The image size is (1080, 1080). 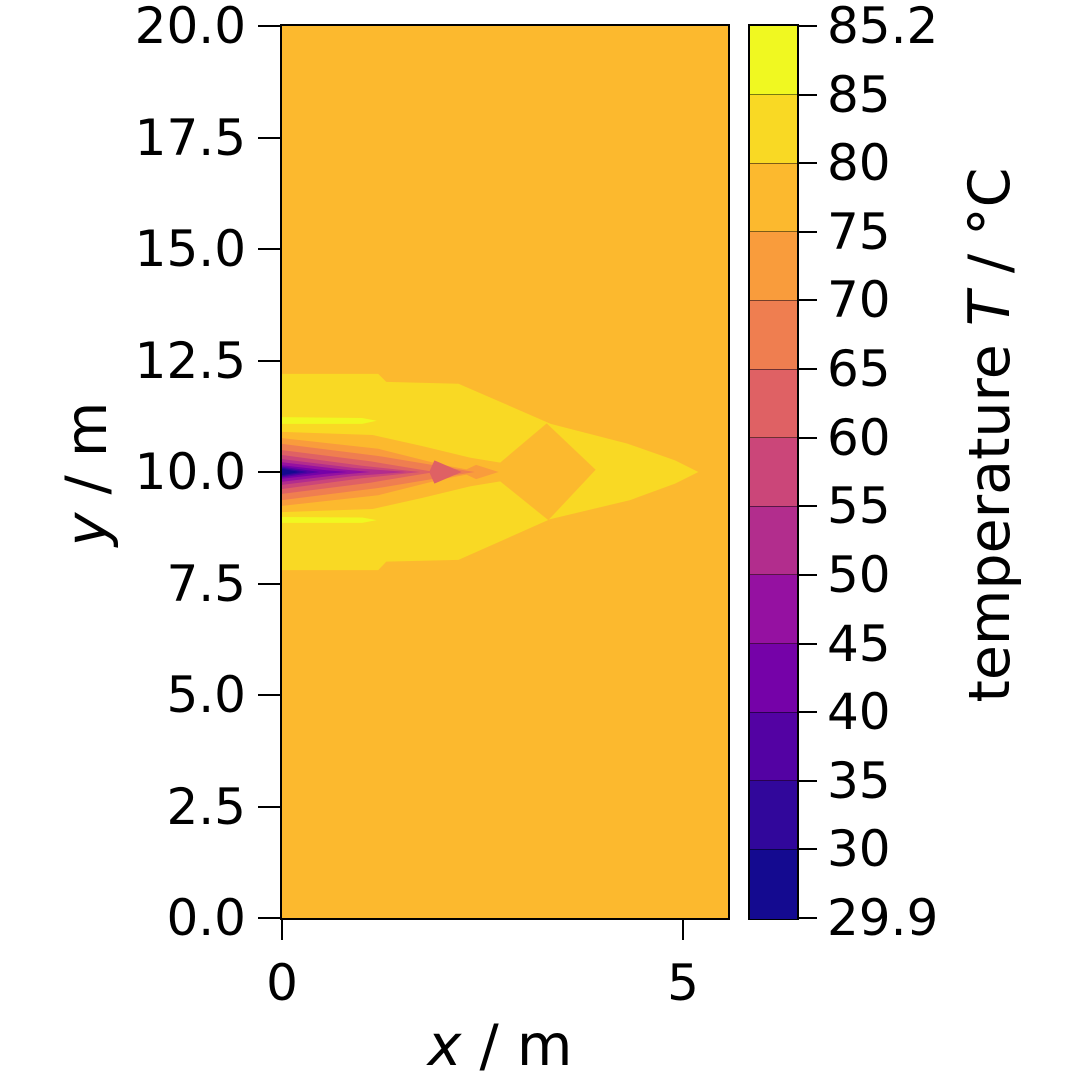 What do you see at coordinates (883, 918) in the screenshot?
I see `colorbar-tick-label: 29.9` at bounding box center [883, 918].